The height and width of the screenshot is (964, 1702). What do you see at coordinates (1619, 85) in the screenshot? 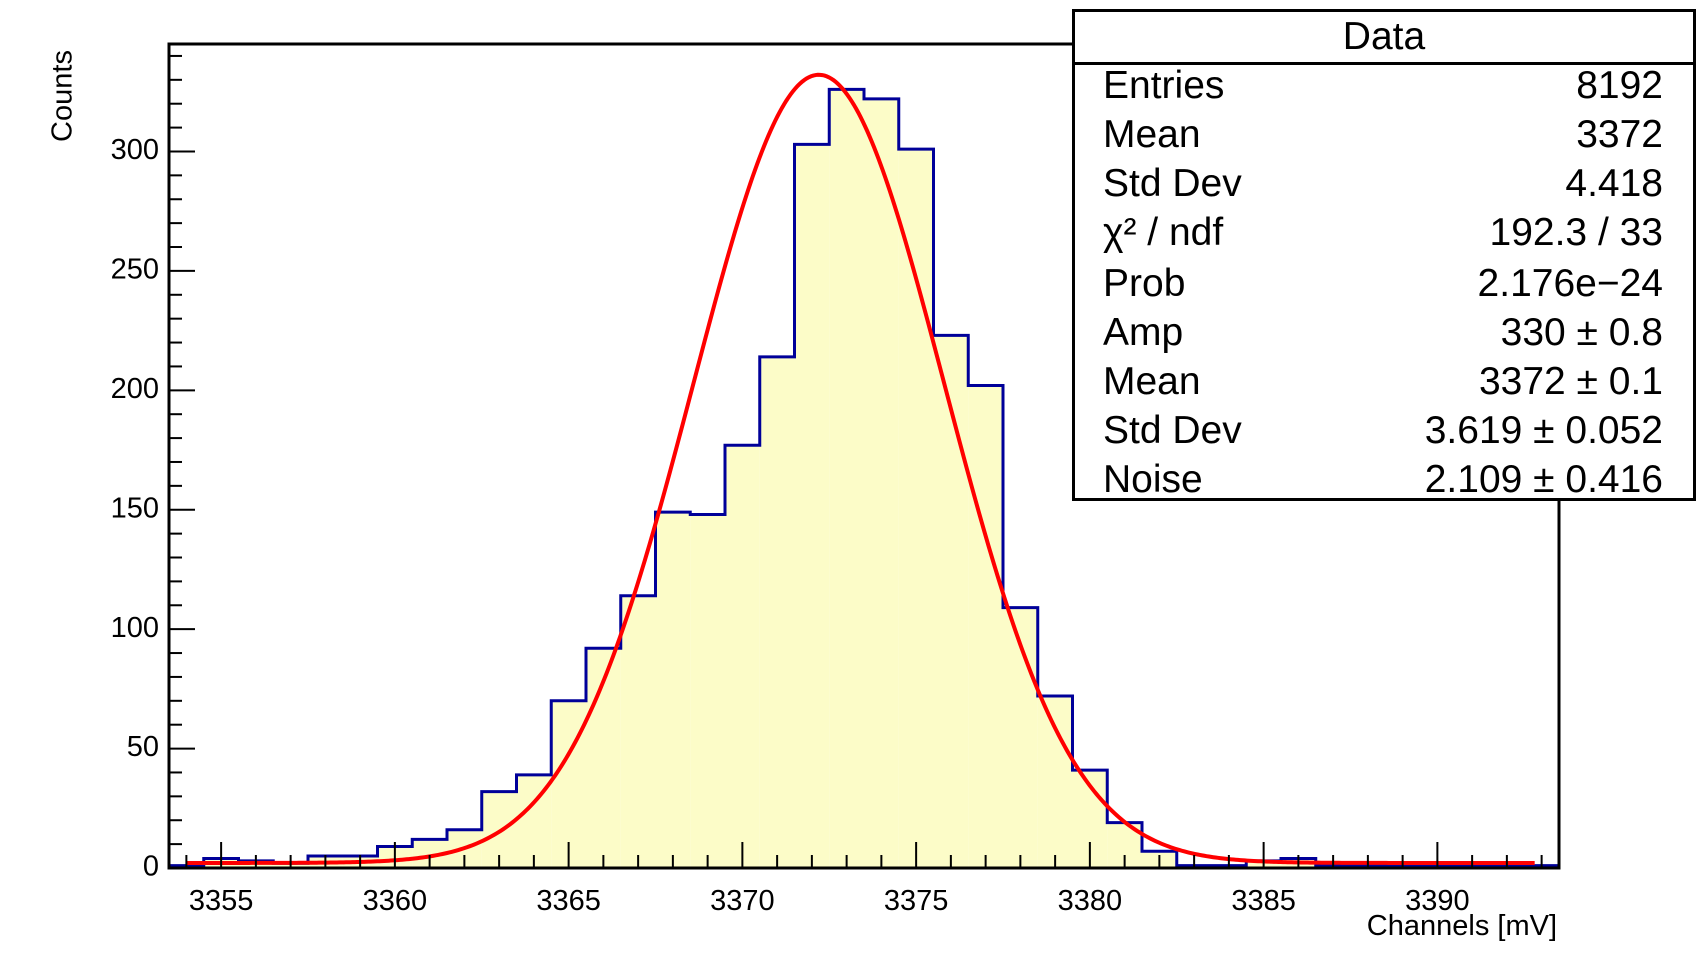
I see `stats-row-value: 8192` at bounding box center [1619, 85].